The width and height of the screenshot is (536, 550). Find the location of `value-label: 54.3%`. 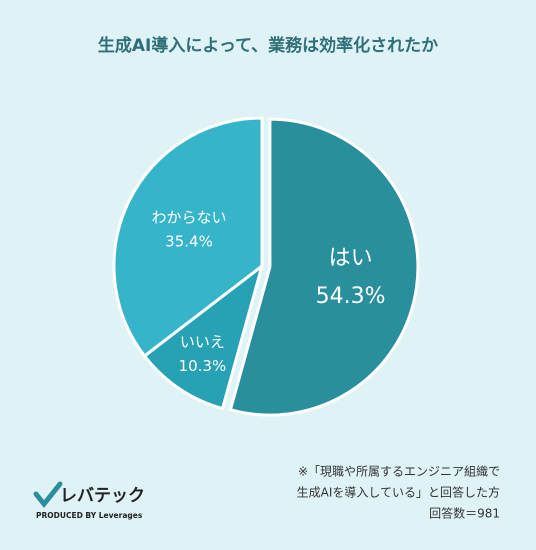

value-label: 54.3% is located at coordinates (351, 296).